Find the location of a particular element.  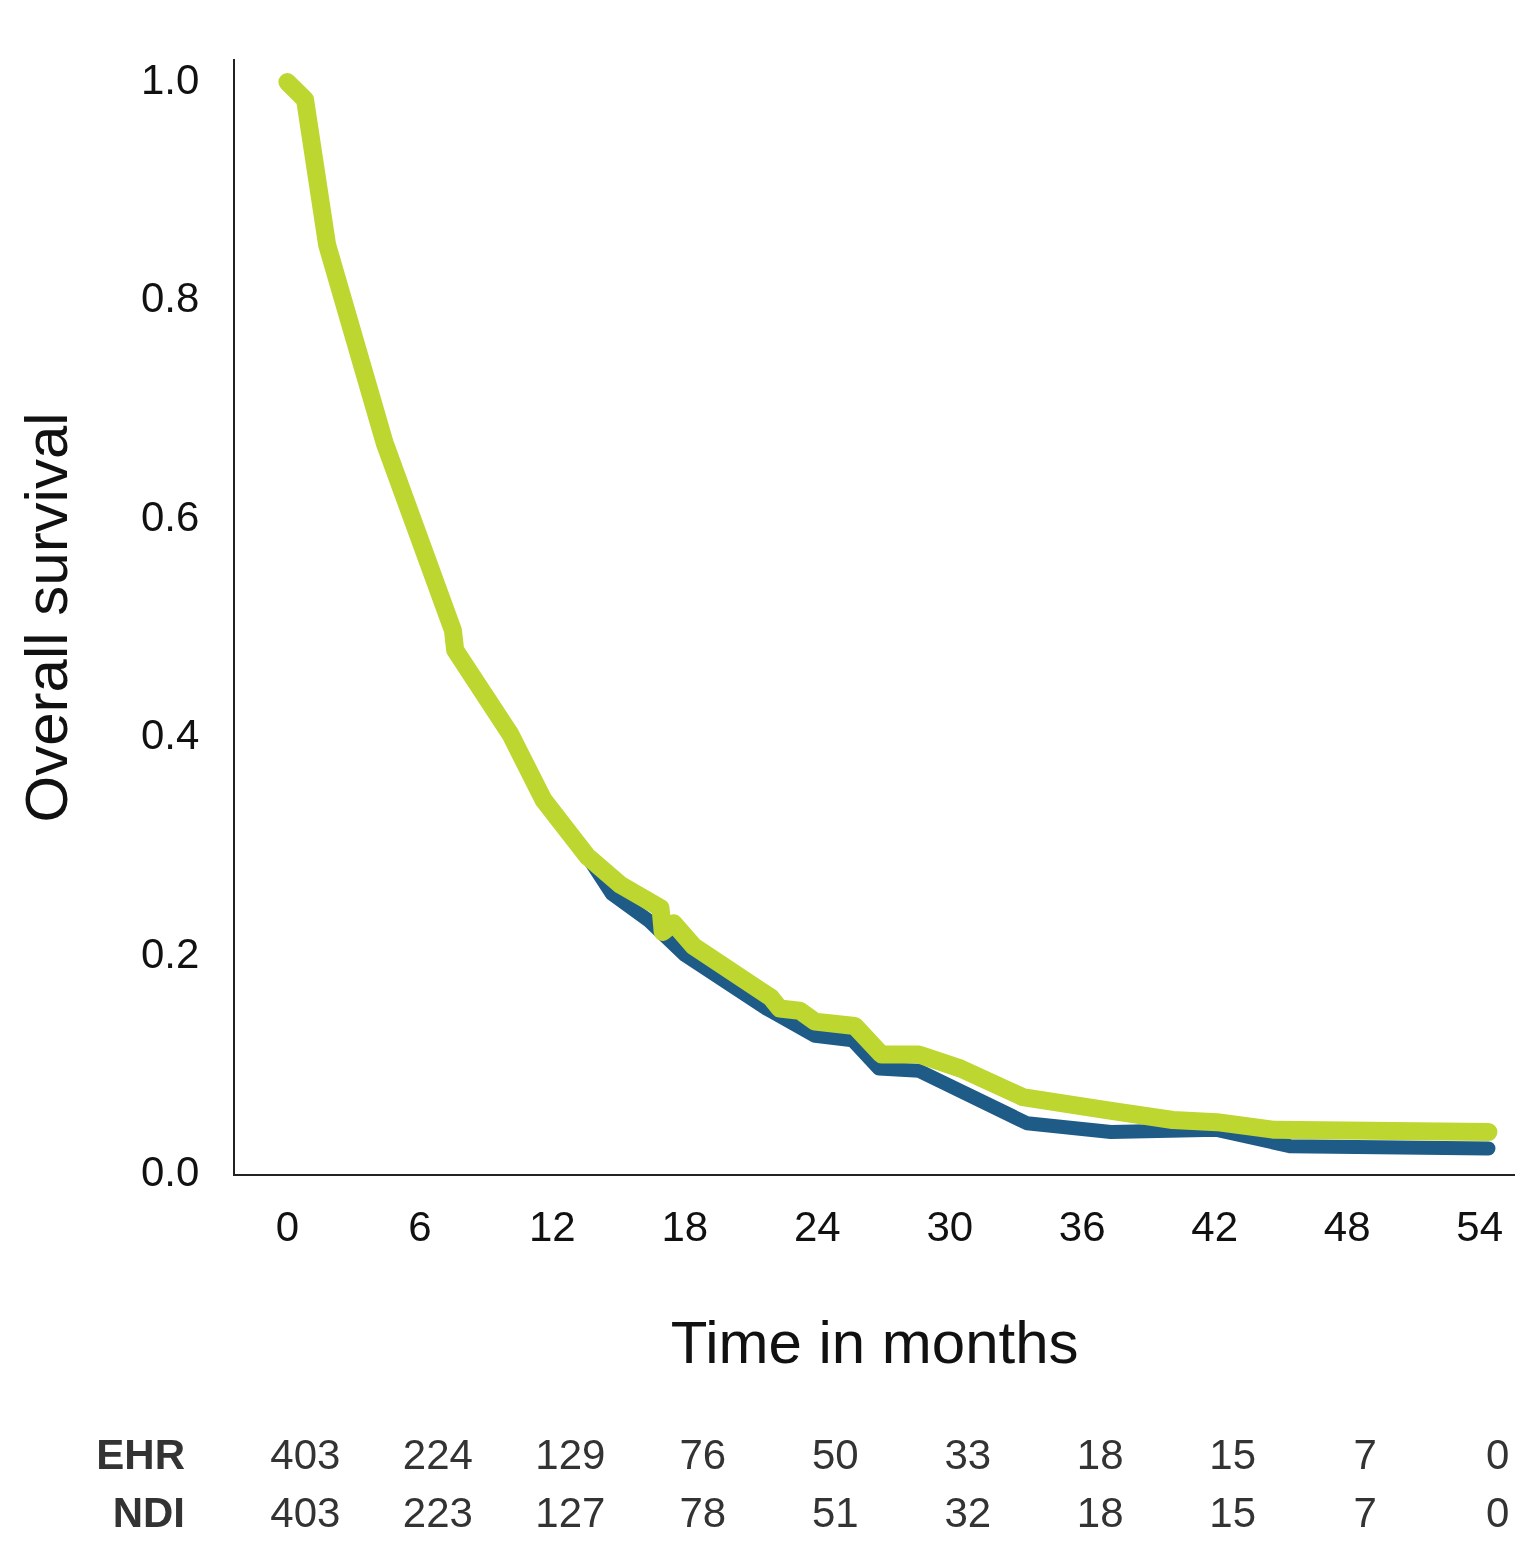

text: 224 is located at coordinates (437, 1454).